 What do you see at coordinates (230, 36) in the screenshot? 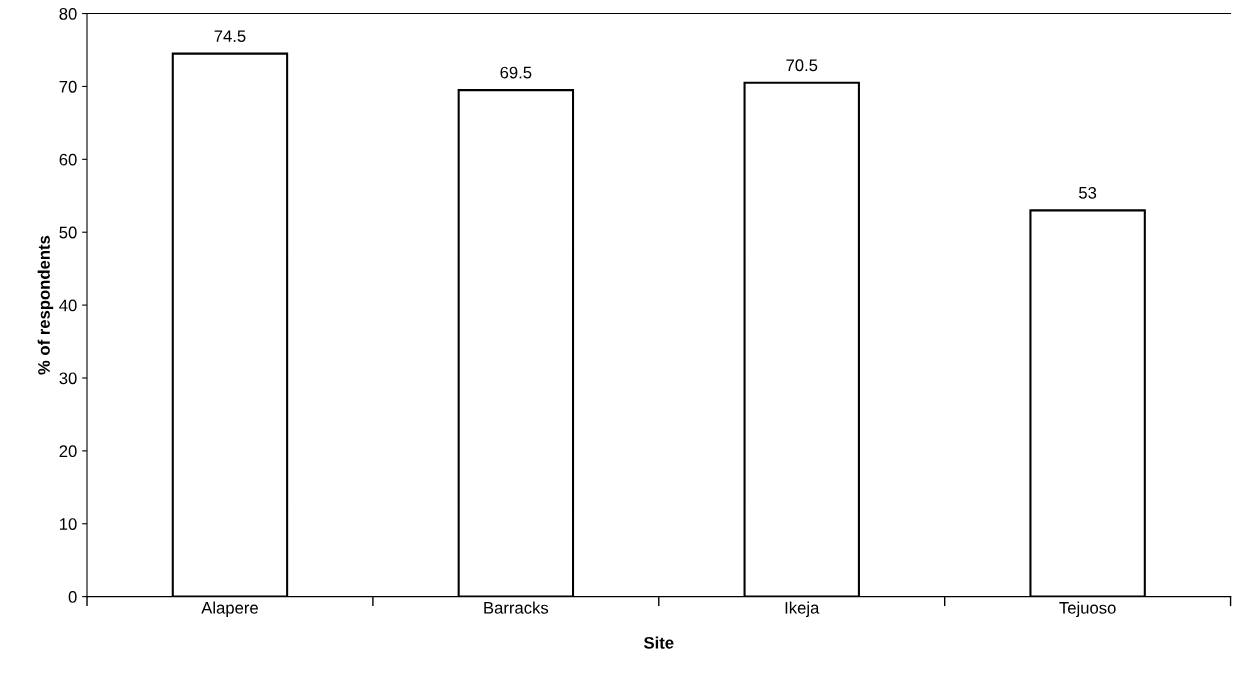
I see `data-label: 74.5` at bounding box center [230, 36].